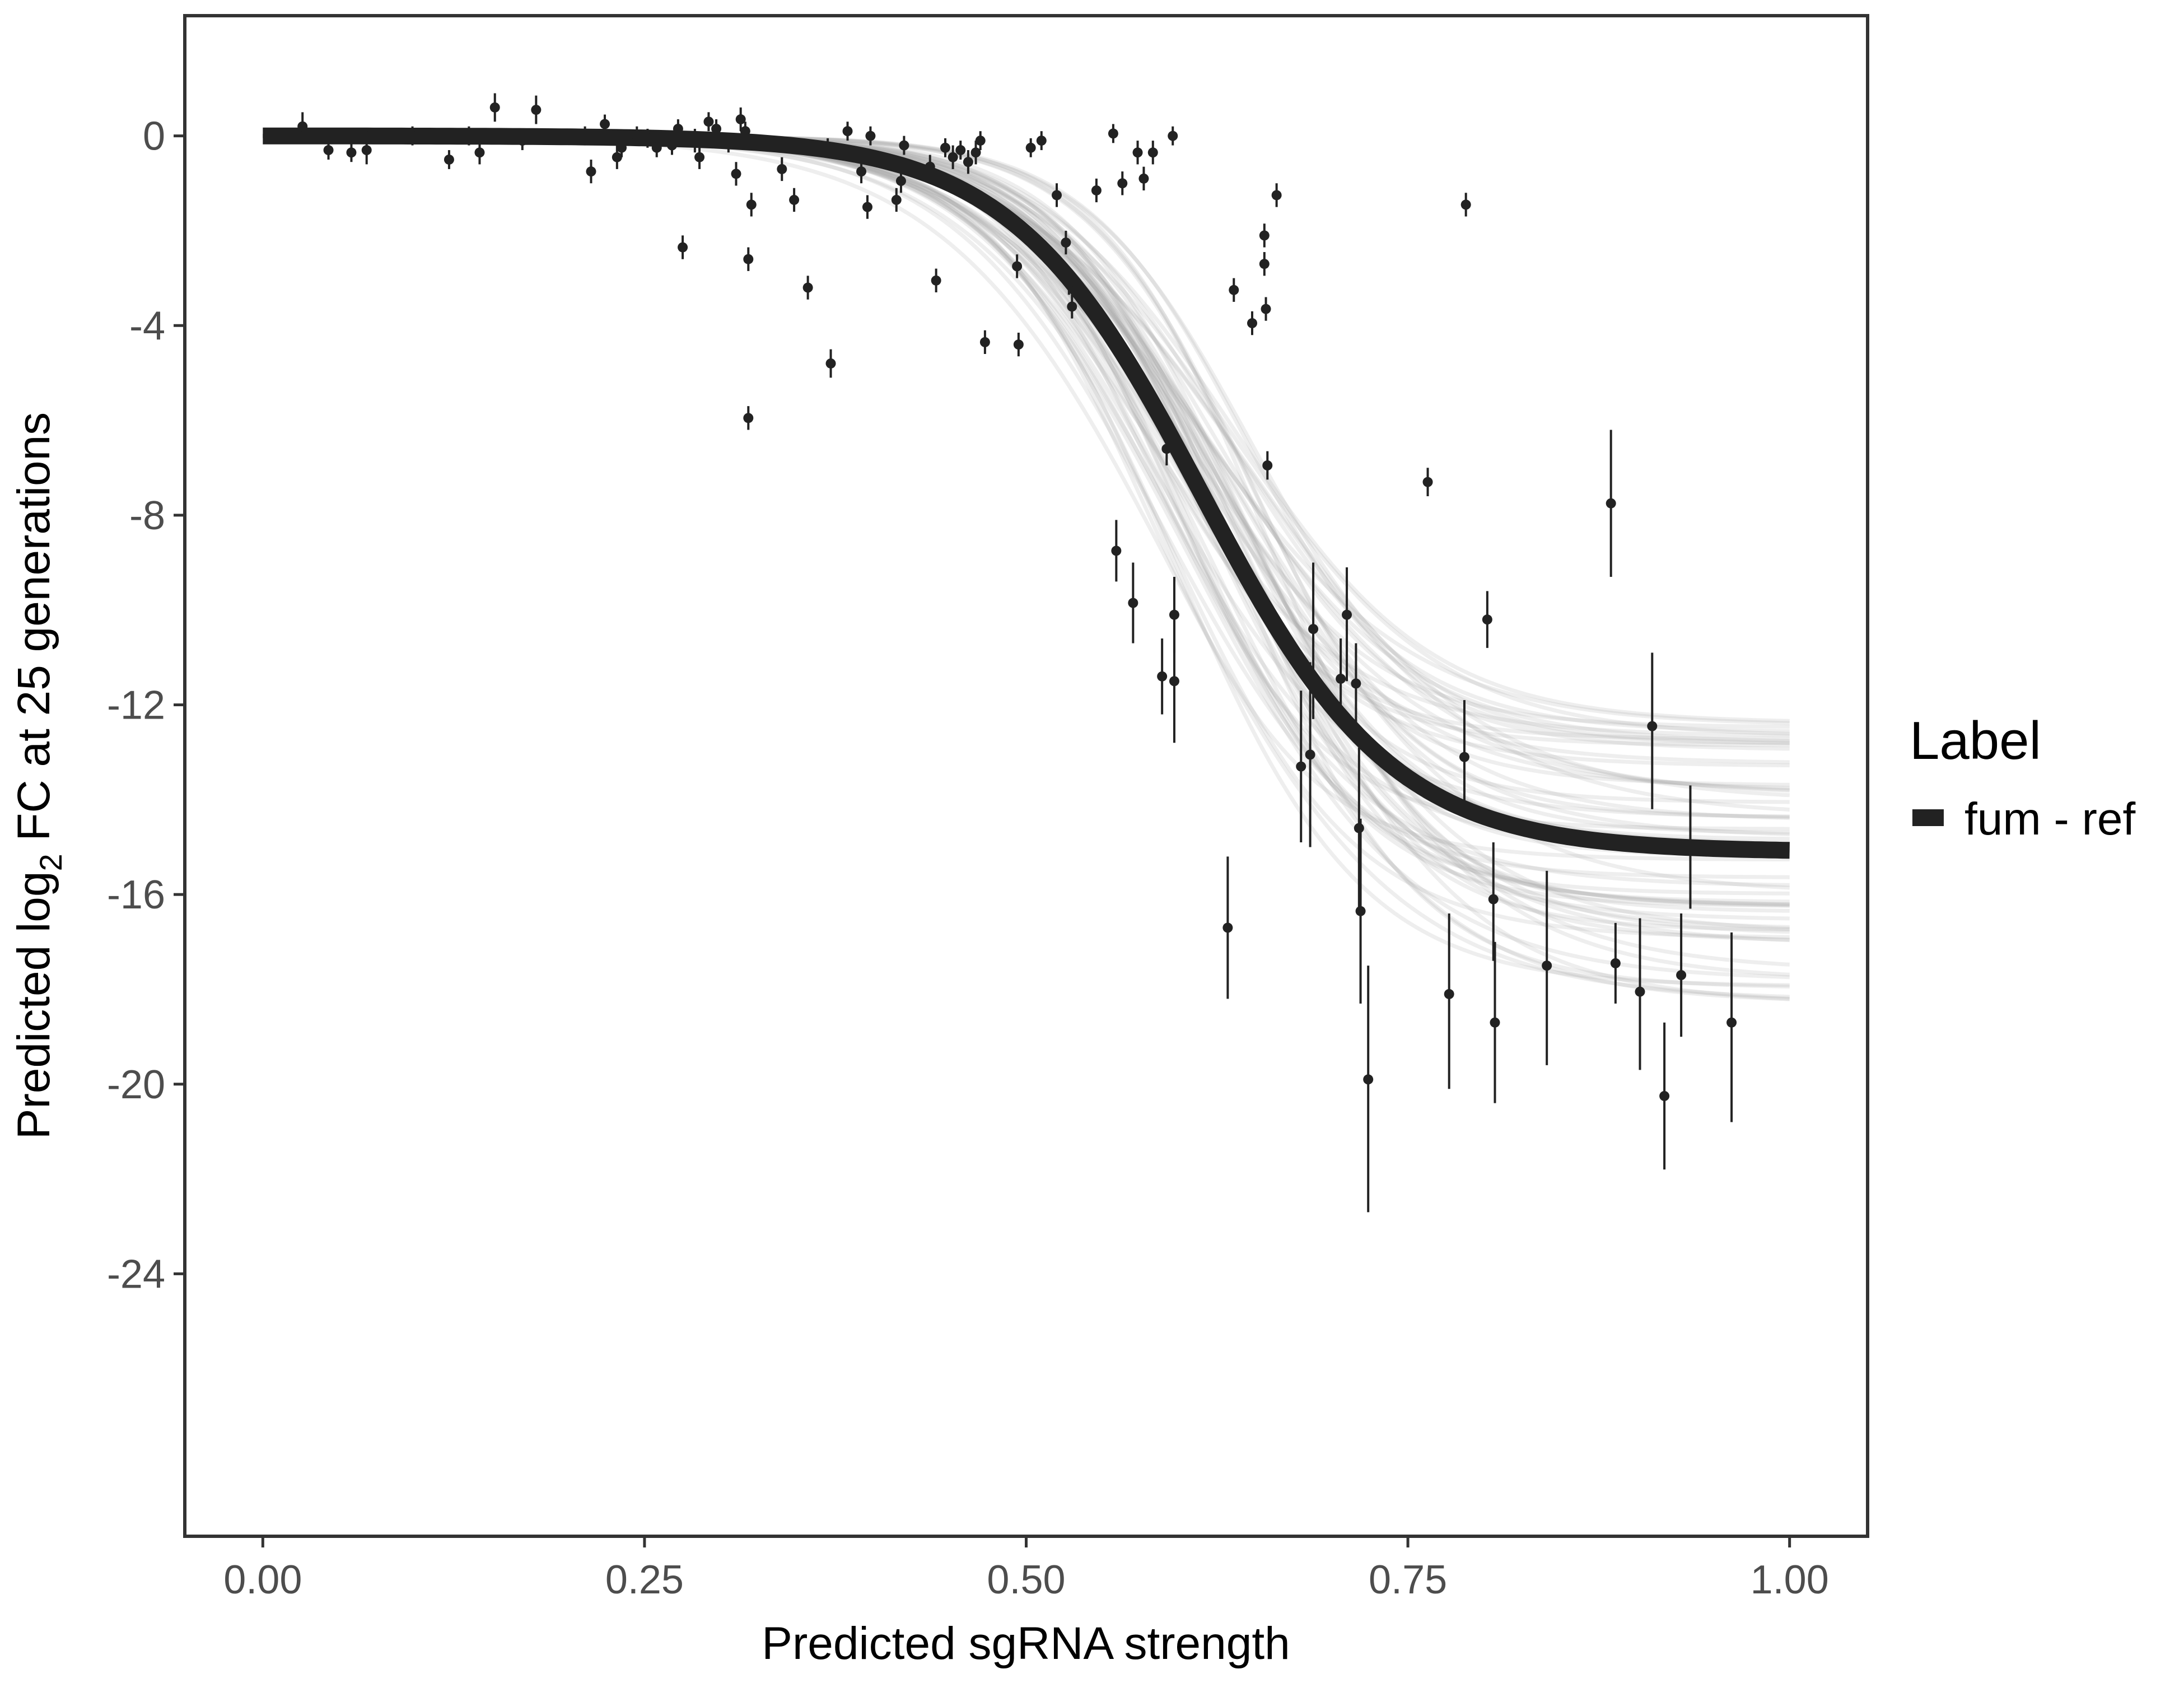 The image size is (2184, 1683). I want to click on legend-label-fum-ref: fum - ref, so click(2050, 820).